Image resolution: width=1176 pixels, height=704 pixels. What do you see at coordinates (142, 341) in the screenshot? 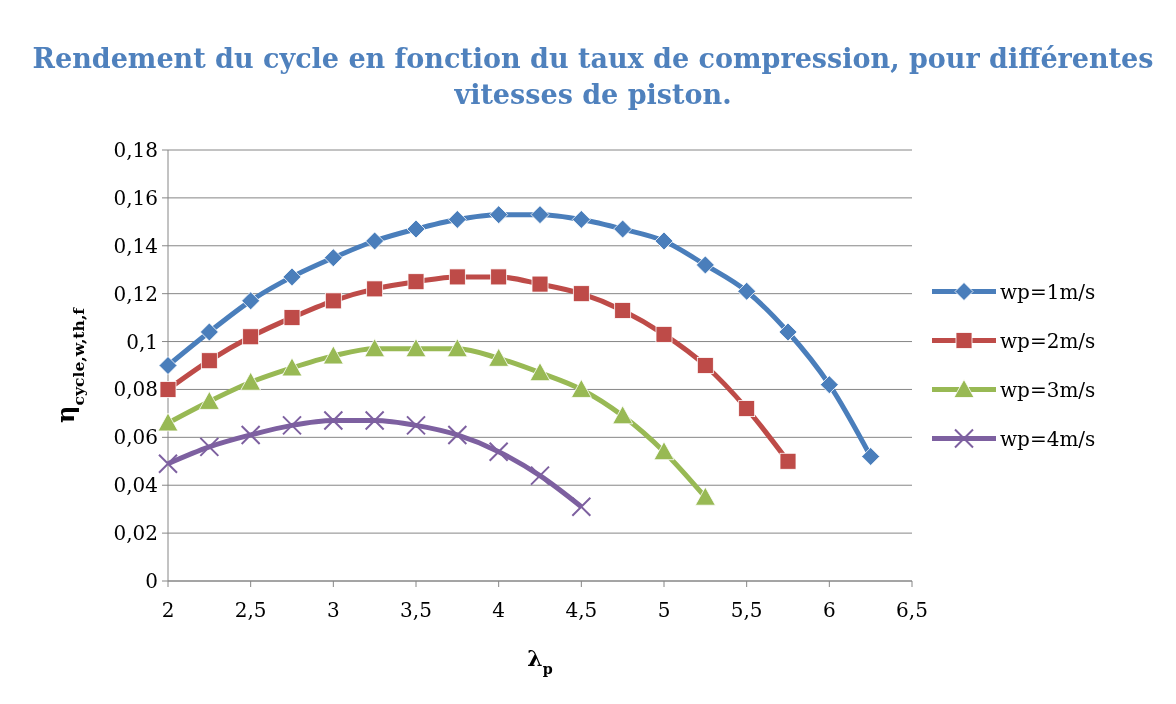
I see `y-tick-label: 0,1` at bounding box center [142, 341].